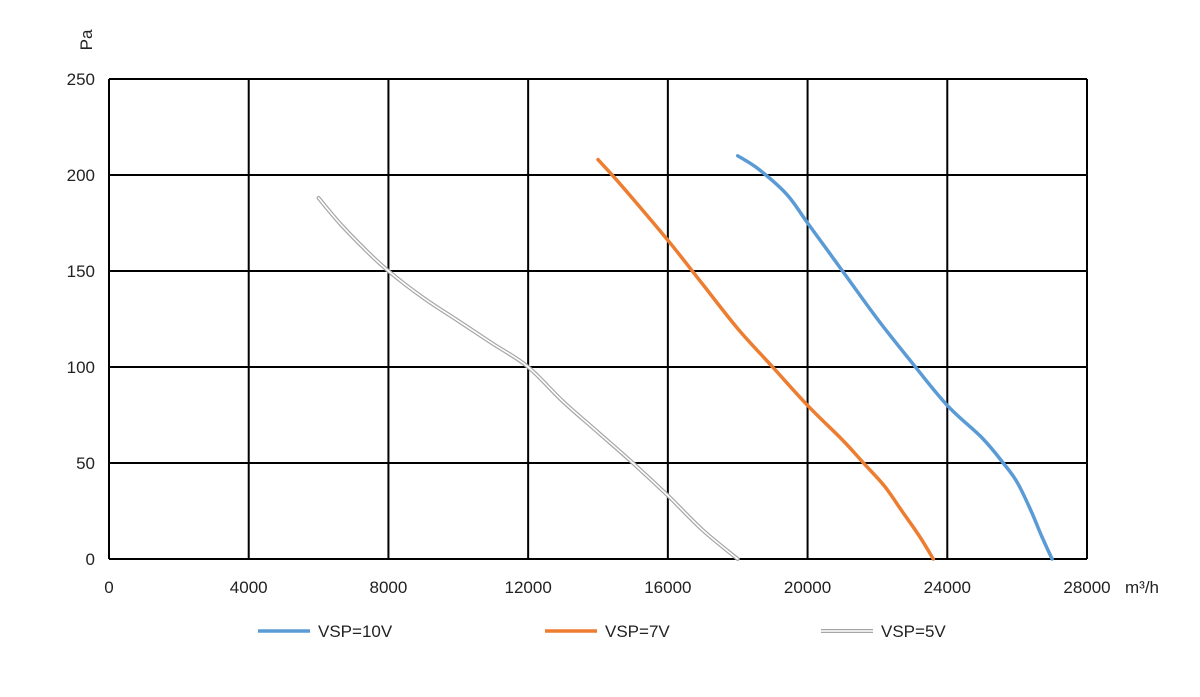  I want to click on legend-item-vsp-10v: VSP=10V, so click(325, 631).